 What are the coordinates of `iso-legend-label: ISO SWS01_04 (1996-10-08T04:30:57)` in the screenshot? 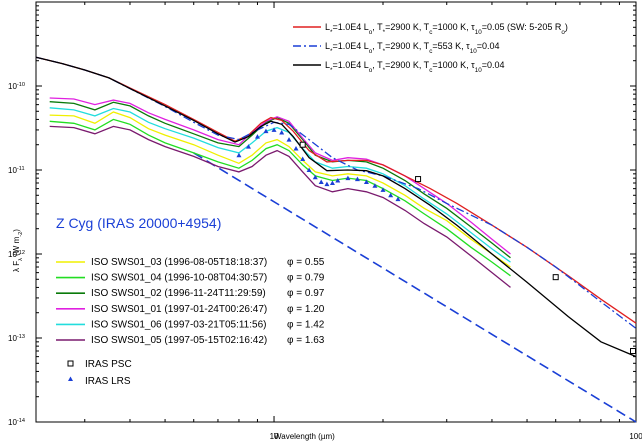 It's located at (179, 278).